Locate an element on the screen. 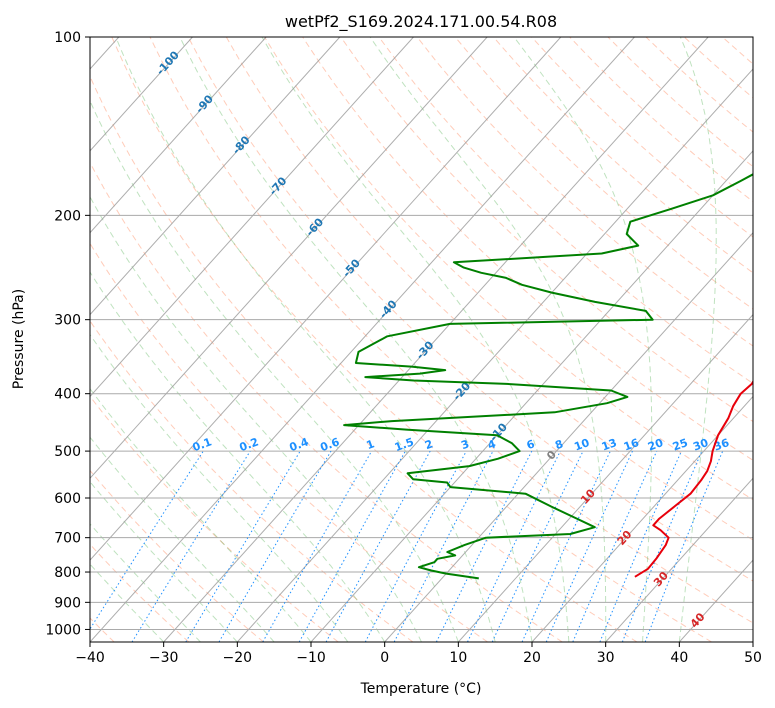 This screenshot has width=775, height=708. mixing-ratio-label: 0.6 is located at coordinates (329, 444).